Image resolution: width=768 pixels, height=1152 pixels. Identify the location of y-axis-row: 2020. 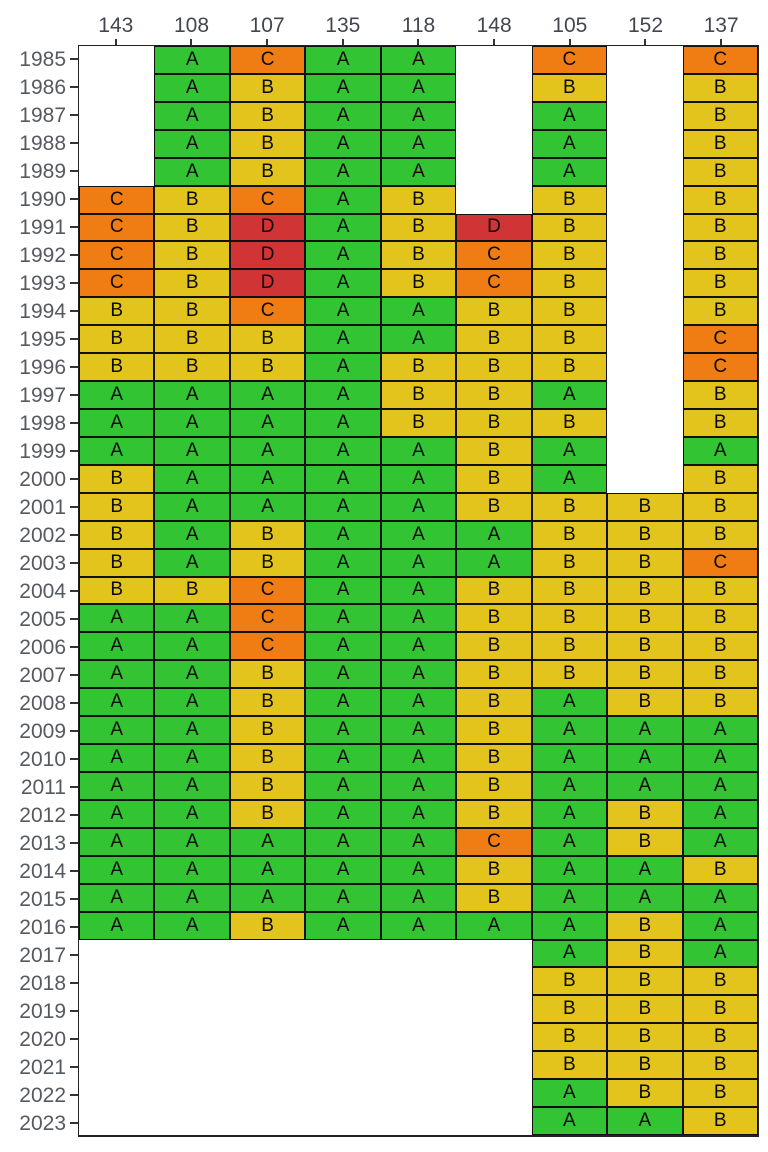
(39, 1039).